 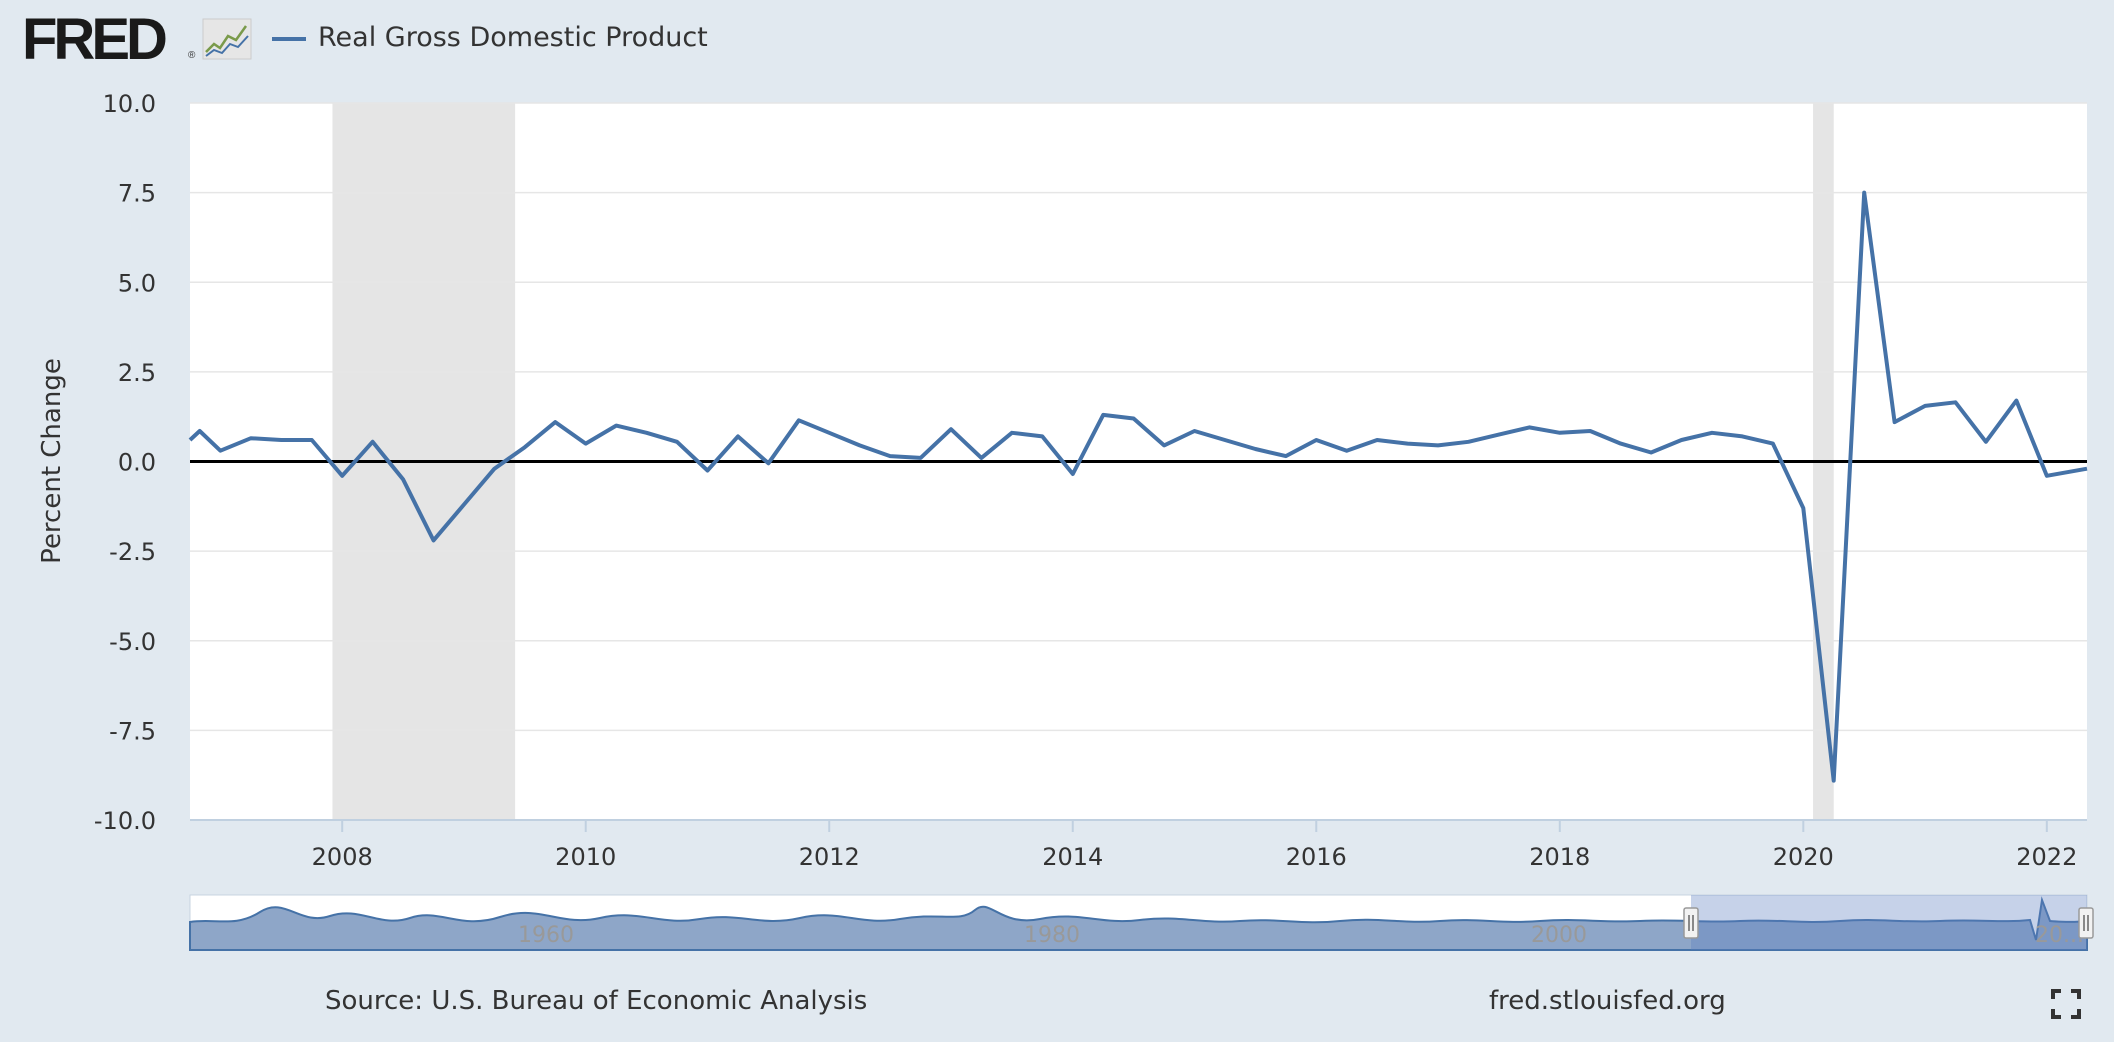 I want to click on navigator-series, so click(x=1138, y=923).